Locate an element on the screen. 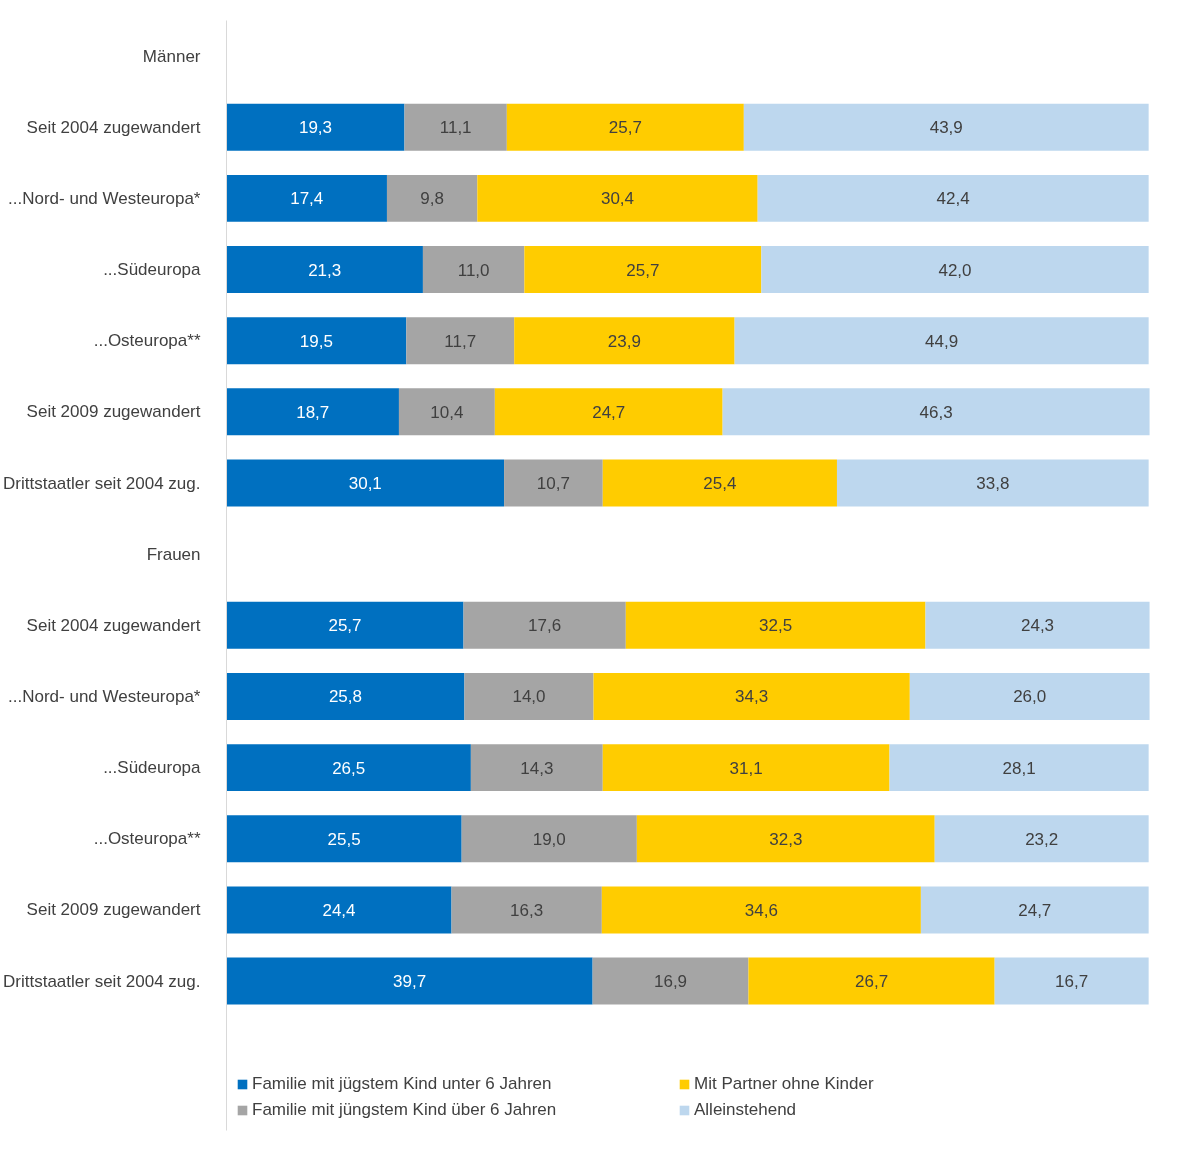  data-label: 26,5 is located at coordinates (349, 768).